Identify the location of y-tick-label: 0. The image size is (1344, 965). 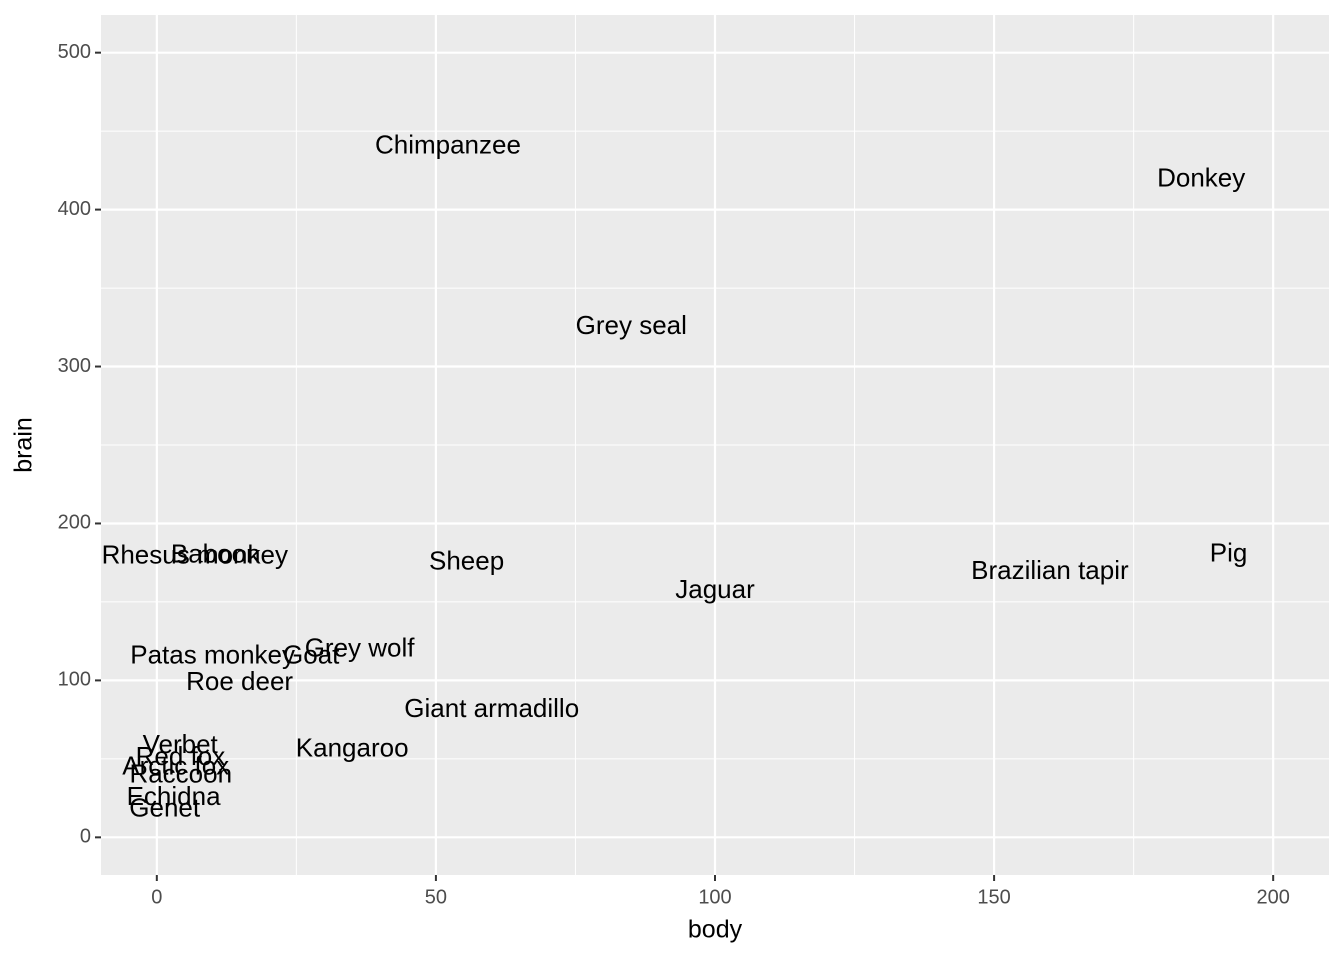
(85, 837).